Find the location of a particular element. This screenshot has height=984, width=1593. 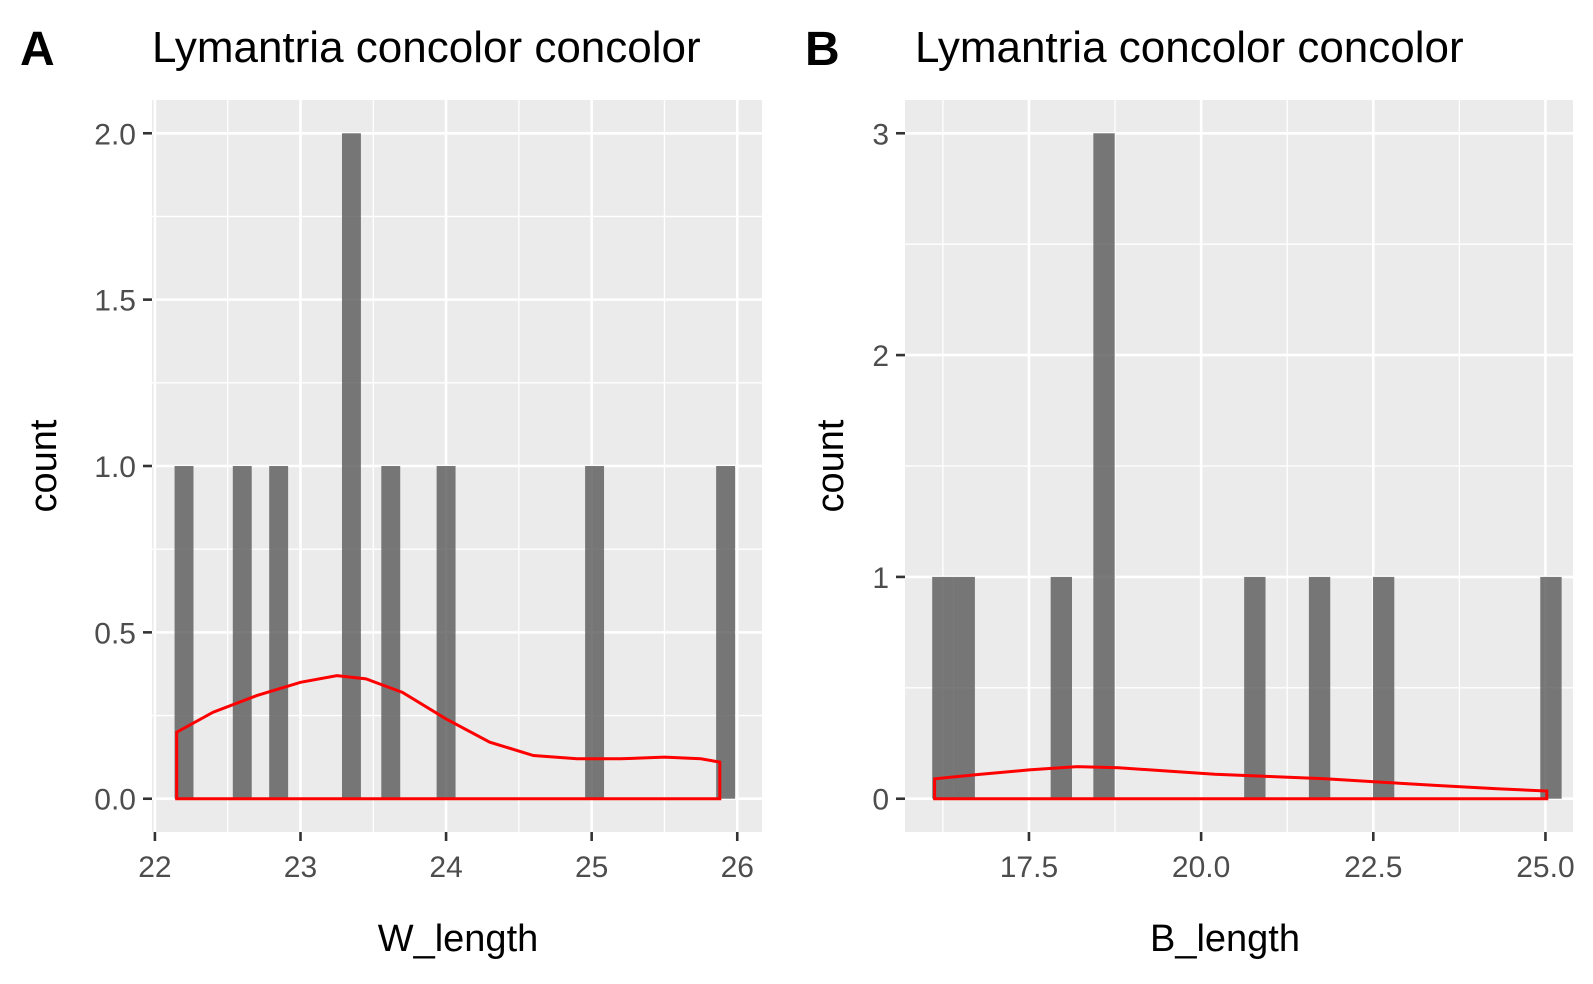

panel-b-y-tick-label: 0 is located at coordinates (880, 800).